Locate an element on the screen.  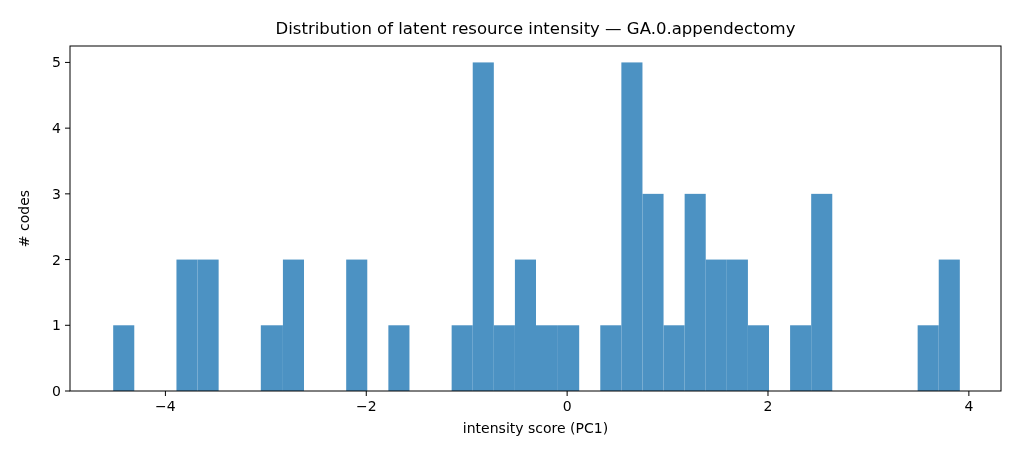
x-tick-label: 2 is located at coordinates (768, 406).